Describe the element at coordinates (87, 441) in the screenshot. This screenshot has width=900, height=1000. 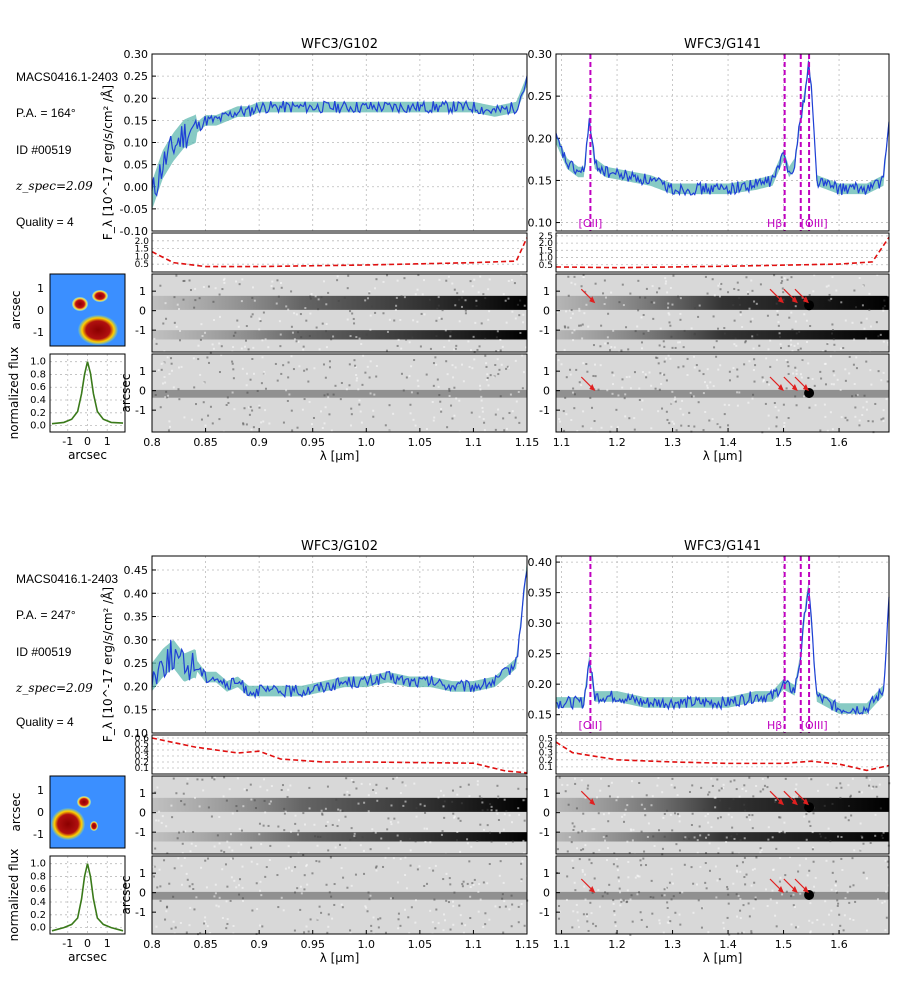
I see `profile-x-tick-label: 0` at that location.